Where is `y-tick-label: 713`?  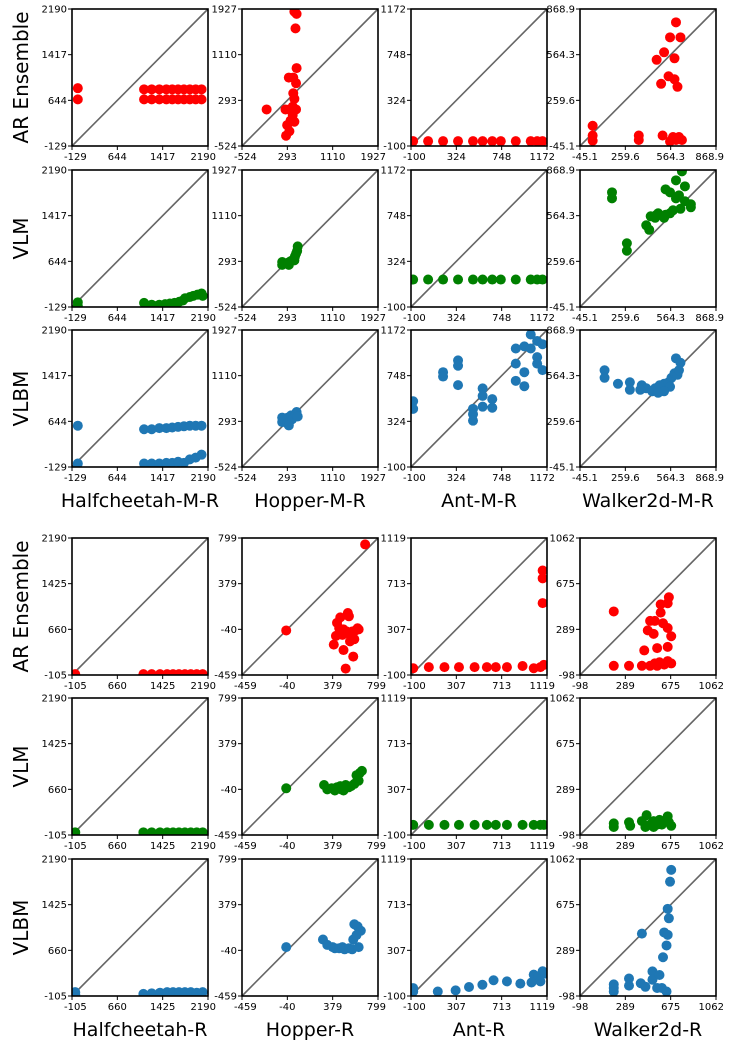 y-tick-label: 713 is located at coordinates (396, 744).